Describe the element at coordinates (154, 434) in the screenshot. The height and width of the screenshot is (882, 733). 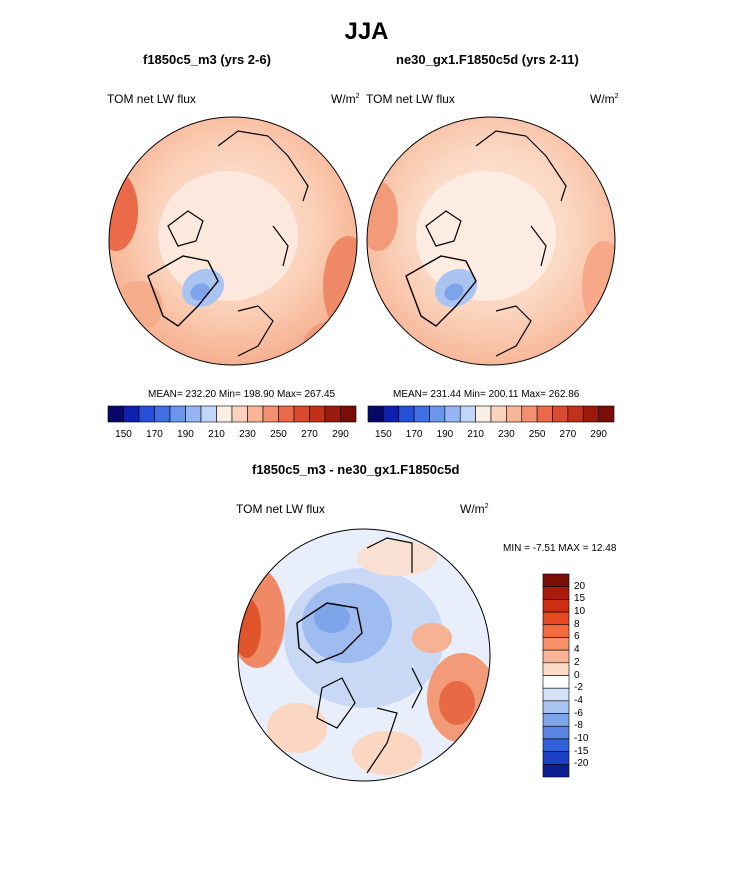
I see `panel-1-colorbar-tick-label: 170` at that location.